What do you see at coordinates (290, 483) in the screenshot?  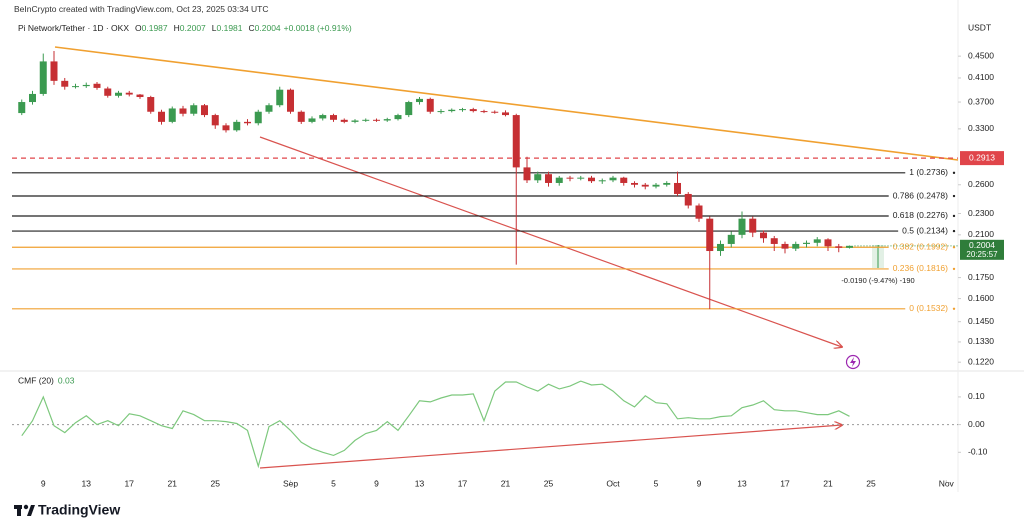 I see `x-tick-label: Sep` at bounding box center [290, 483].